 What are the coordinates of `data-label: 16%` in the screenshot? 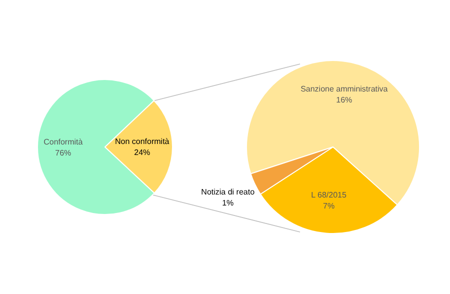 It's located at (344, 100).